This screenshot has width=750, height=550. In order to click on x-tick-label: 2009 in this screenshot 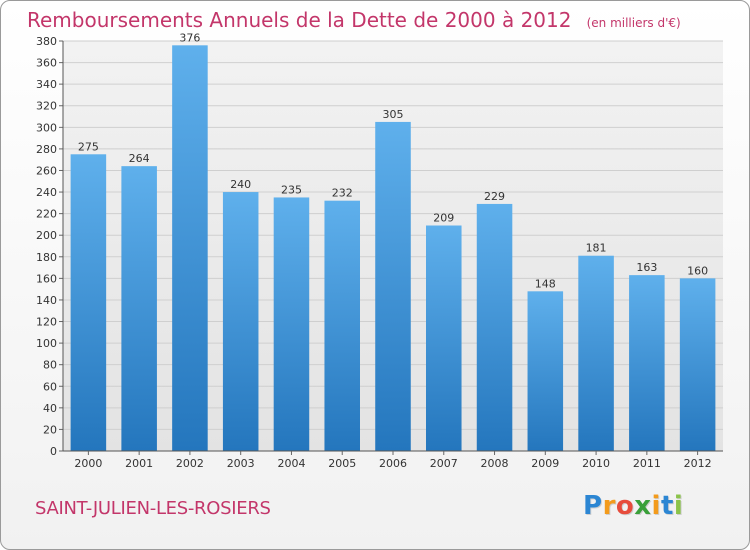, I will do `click(545, 463)`.